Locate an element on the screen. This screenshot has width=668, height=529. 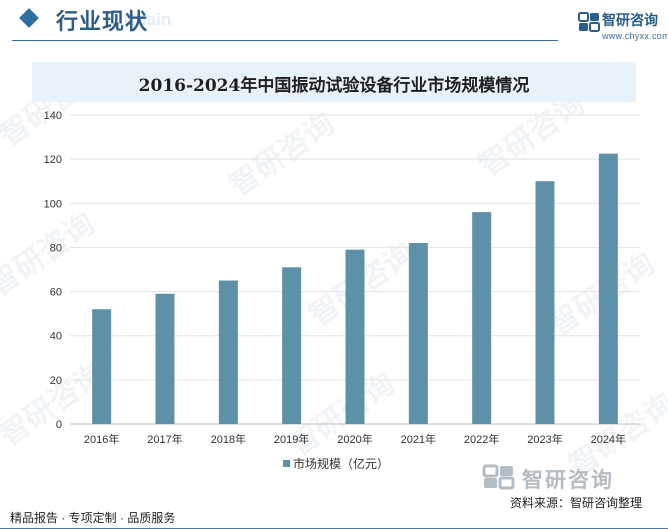
y-tick-label: 0 is located at coordinates (59, 425).